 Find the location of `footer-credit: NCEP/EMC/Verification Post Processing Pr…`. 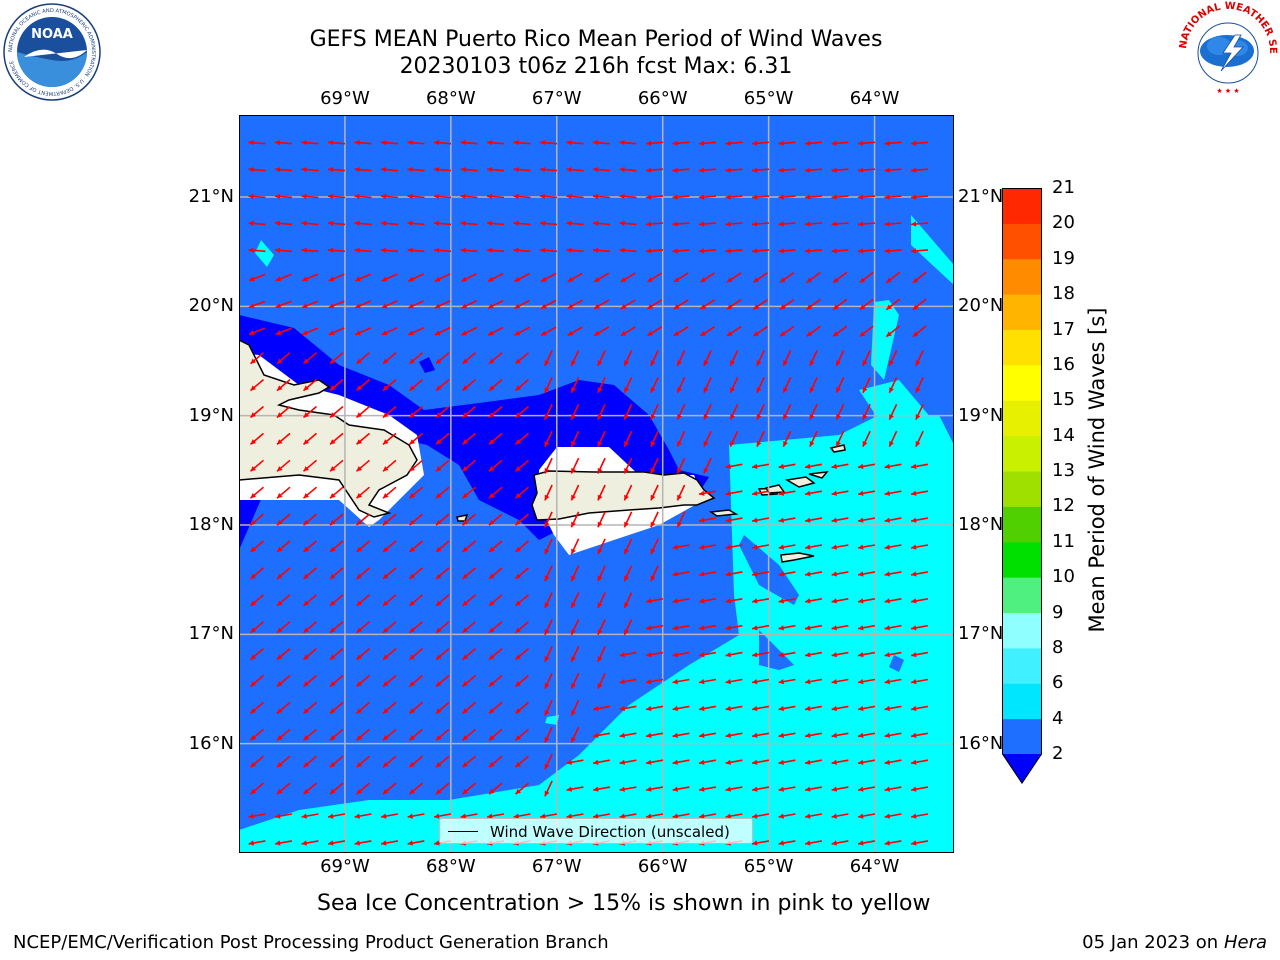

footer-credit: NCEP/EMC/Verification Post Processing Pr… is located at coordinates (311, 942).